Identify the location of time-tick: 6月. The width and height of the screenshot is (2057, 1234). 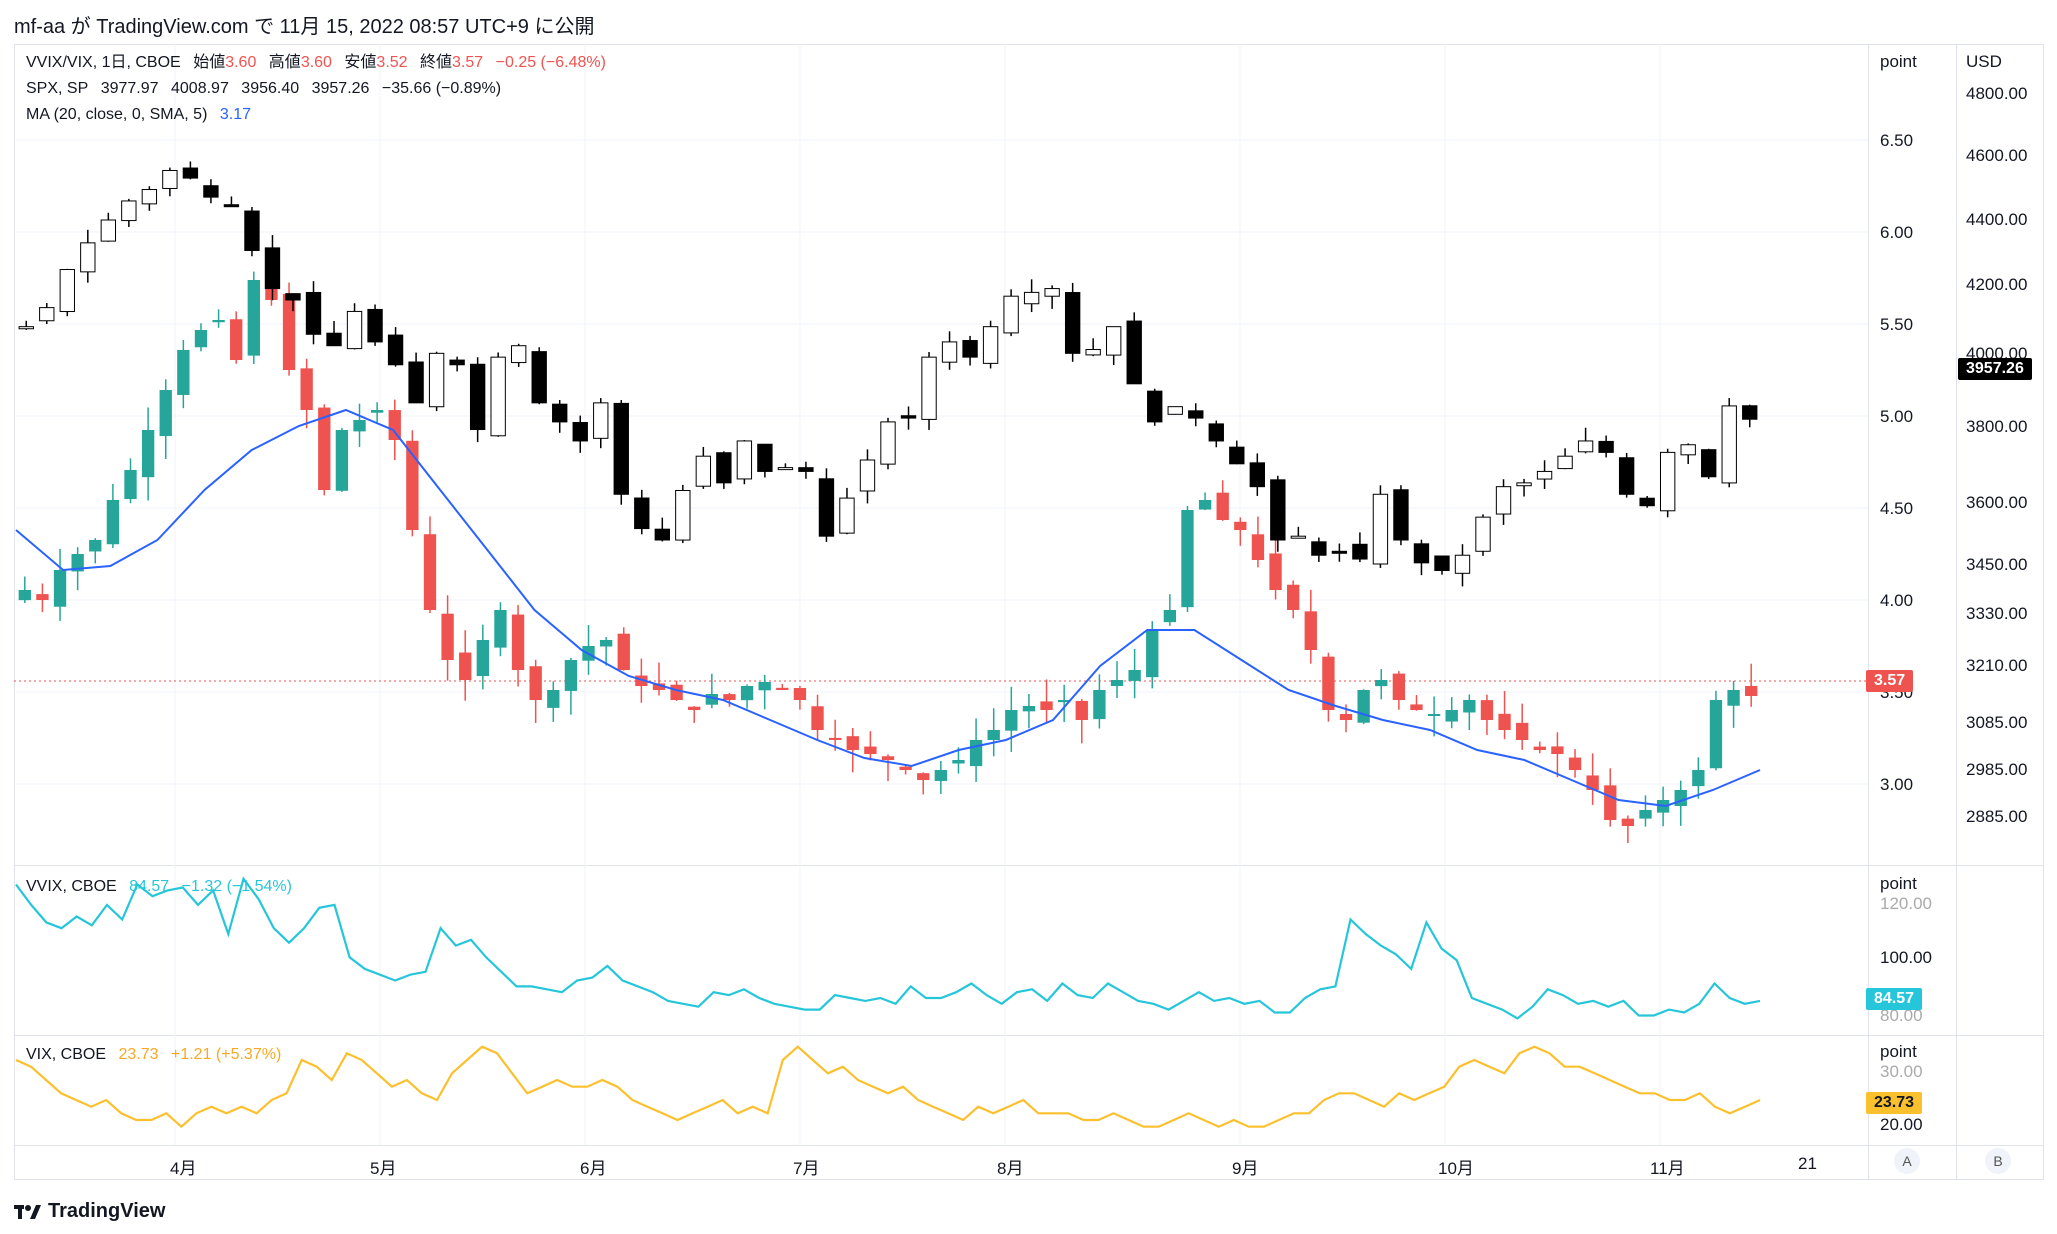
(593, 1168).